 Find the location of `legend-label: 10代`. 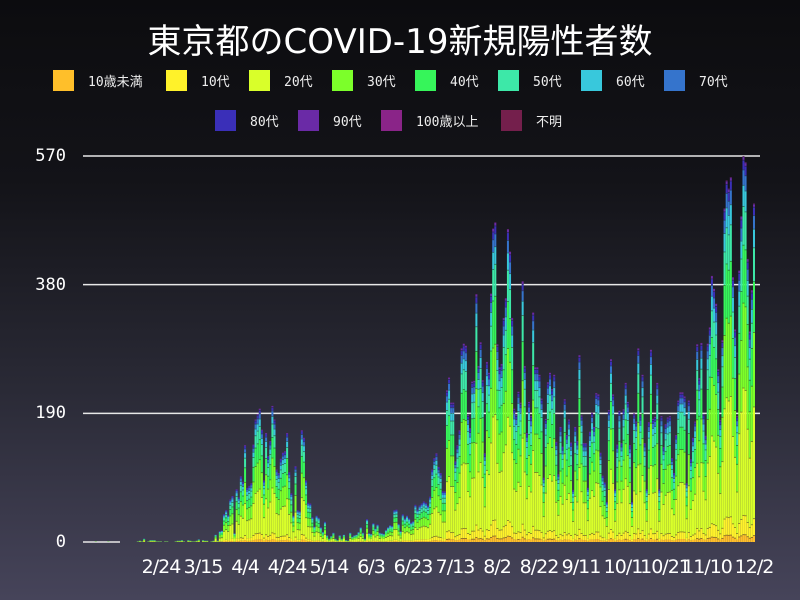

legend-label: 10代 is located at coordinates (215, 82).